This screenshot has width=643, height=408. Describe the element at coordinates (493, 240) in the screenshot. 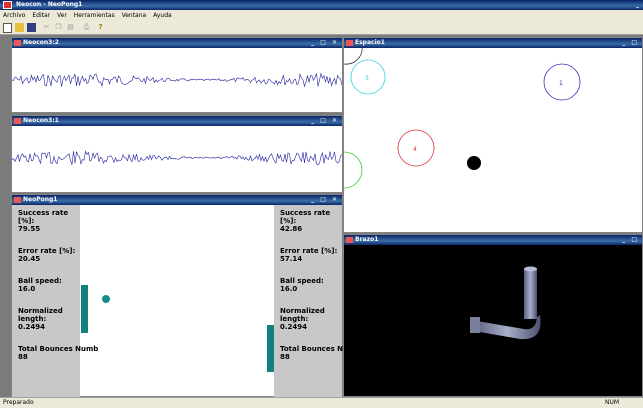

I see `brazo-titlebar: Brazo1 _ □` at that location.